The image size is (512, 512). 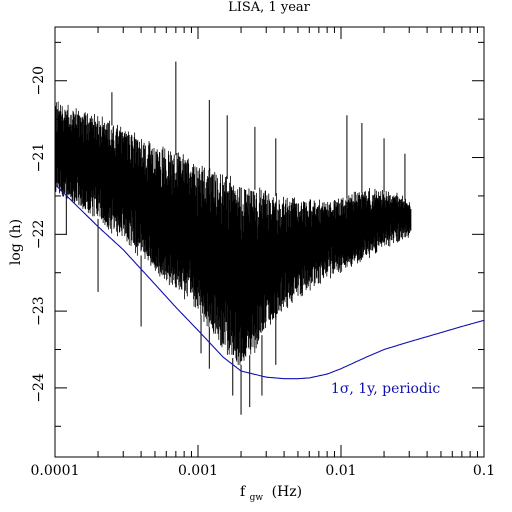 What do you see at coordinates (55, 471) in the screenshot?
I see `x-tick-label: 0.0001` at bounding box center [55, 471].